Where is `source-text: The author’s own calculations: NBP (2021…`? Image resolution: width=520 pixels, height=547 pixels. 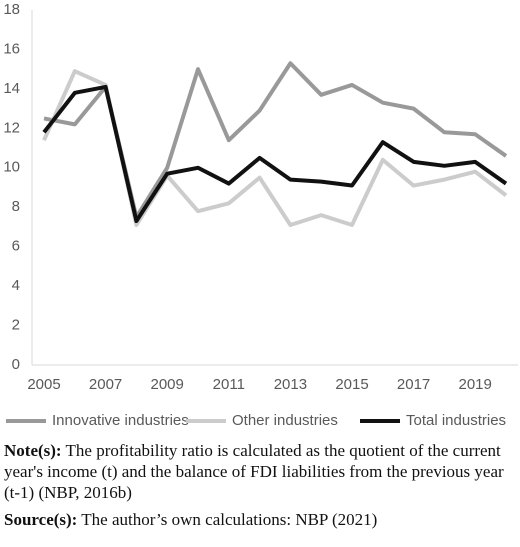 source-text: The author’s own calculations: NBP (2021… is located at coordinates (229, 519).